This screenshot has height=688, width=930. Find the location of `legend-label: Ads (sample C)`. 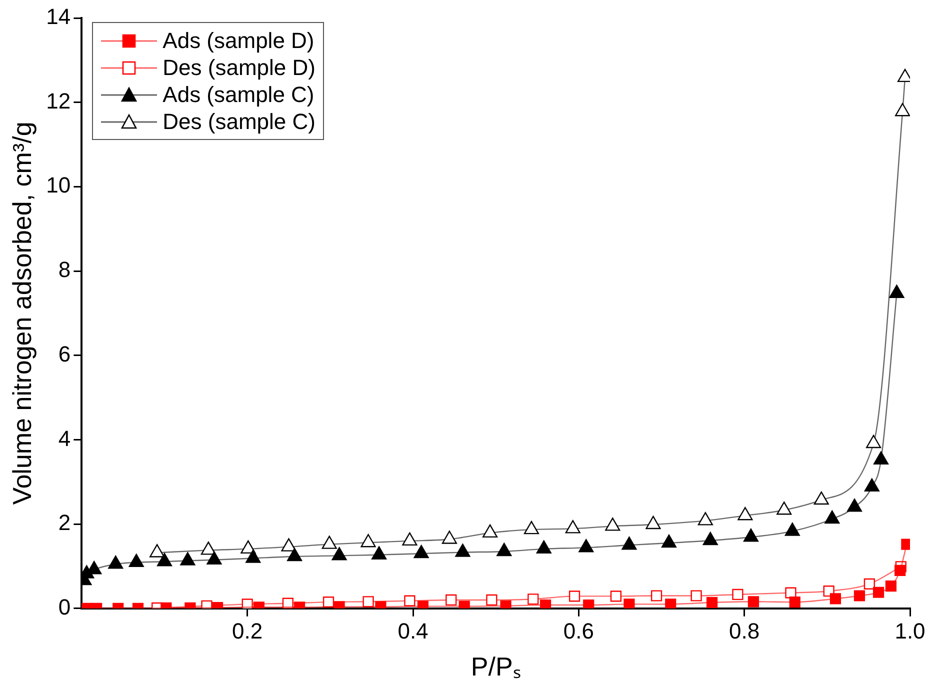

legend-label: Ads (sample C) is located at coordinates (238, 94).